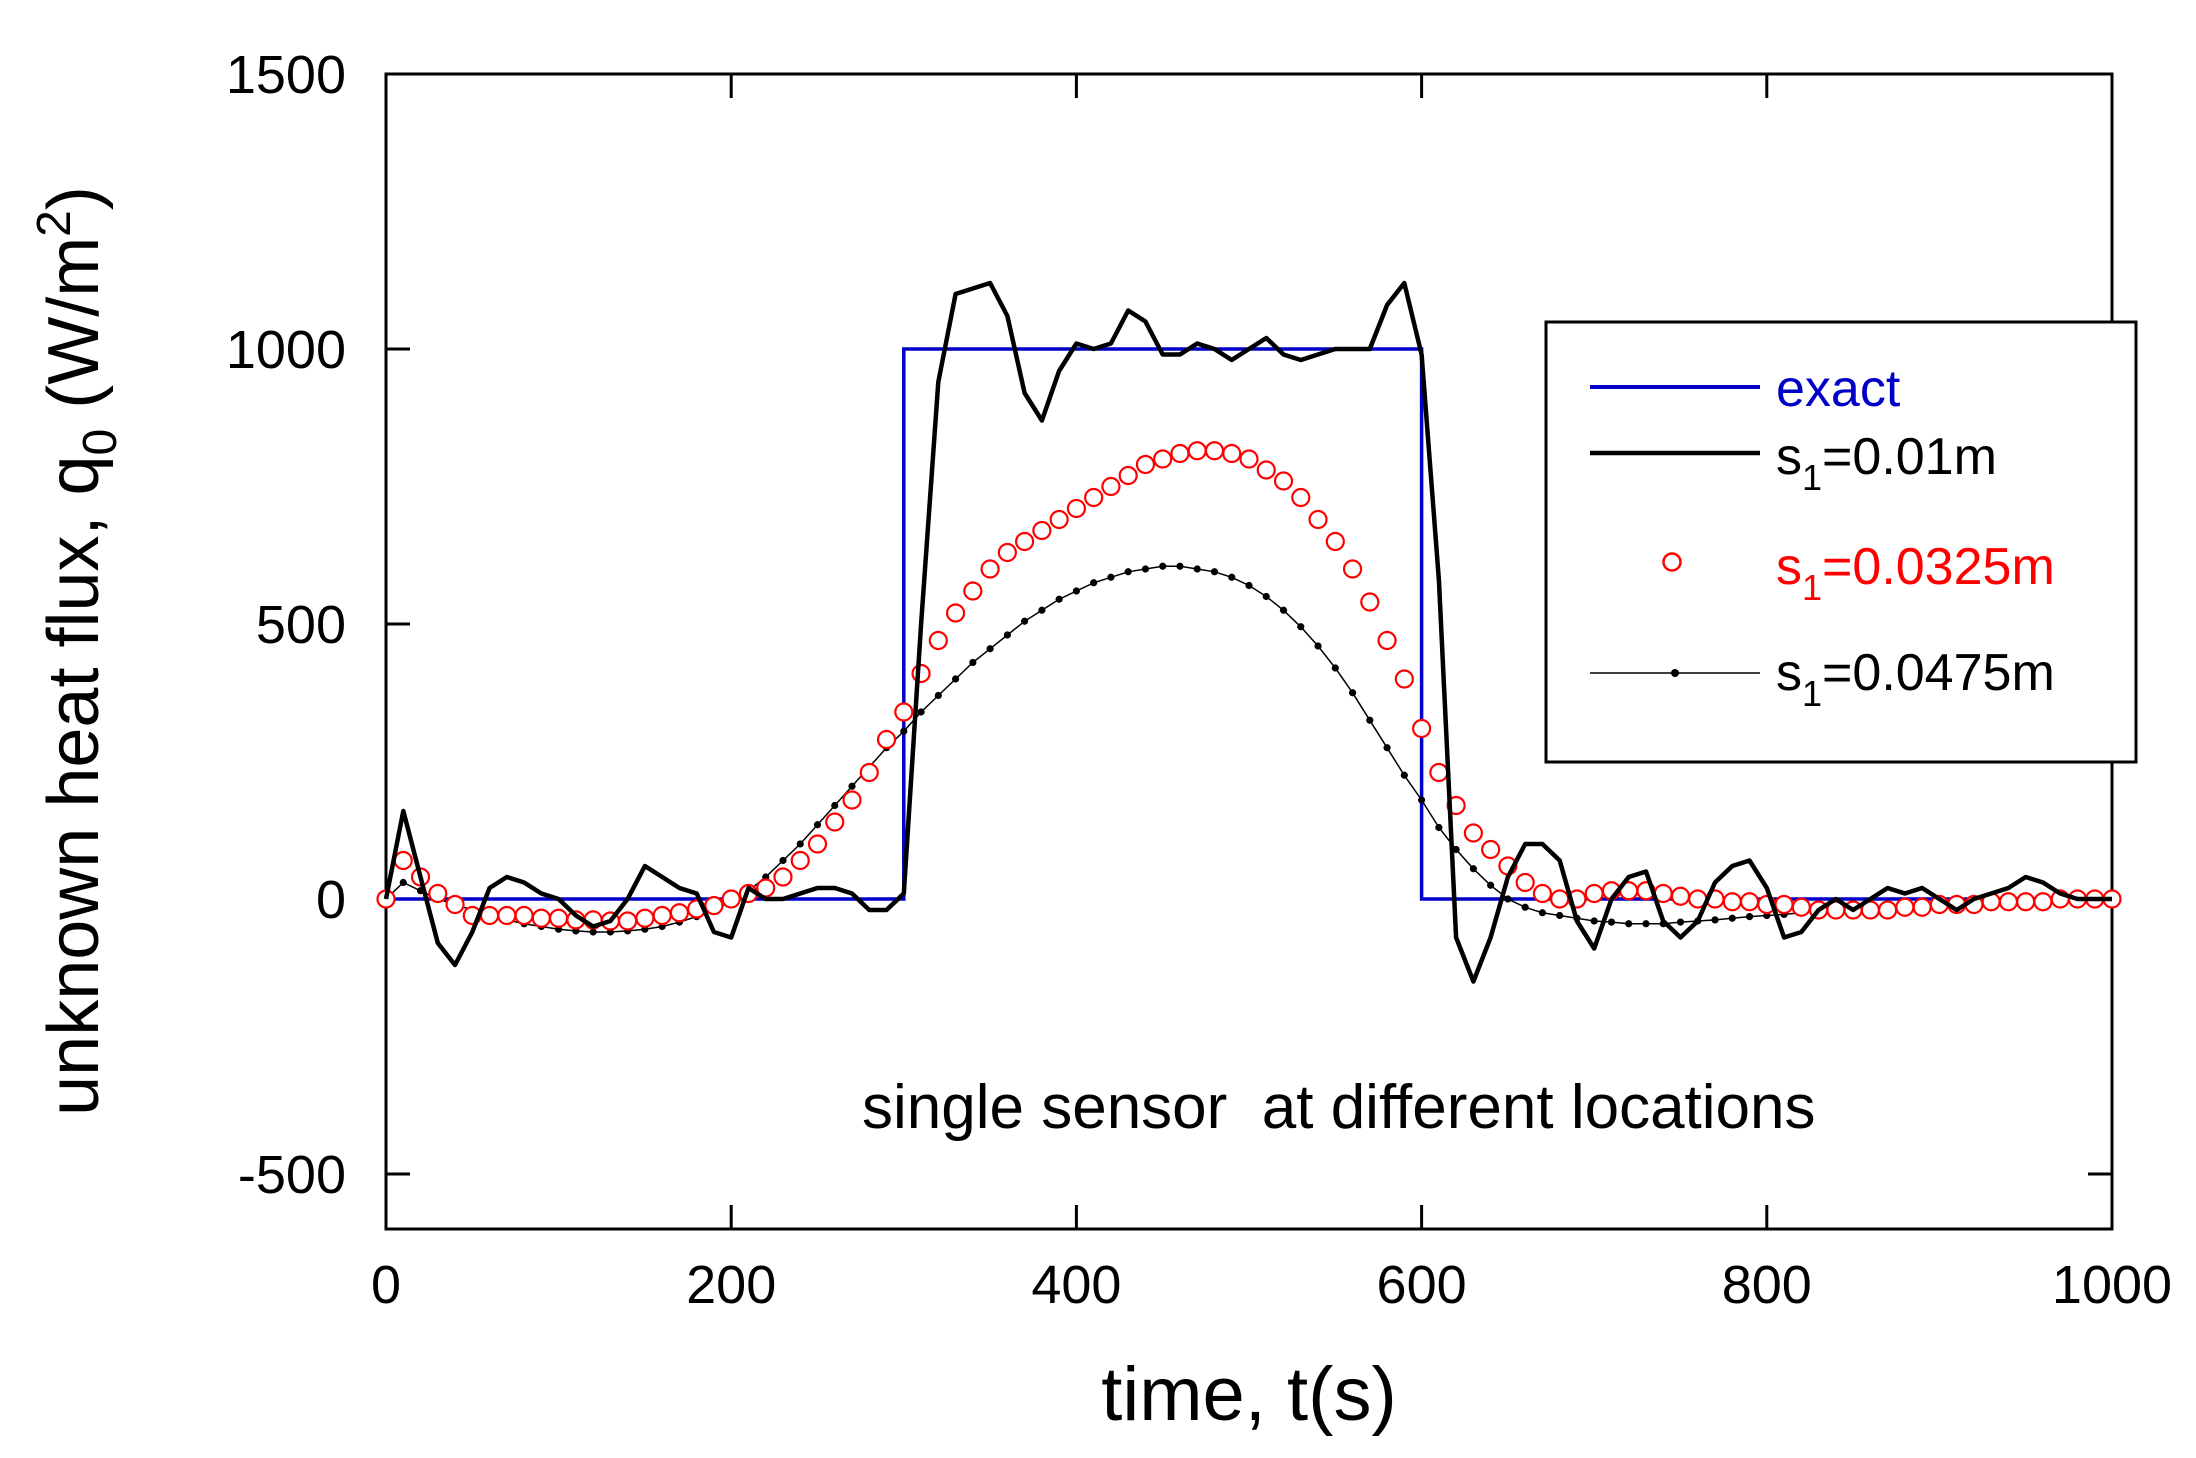 The image size is (2196, 1458). I want to click on y-axis-label-unit-close: ), so click(74, 198).